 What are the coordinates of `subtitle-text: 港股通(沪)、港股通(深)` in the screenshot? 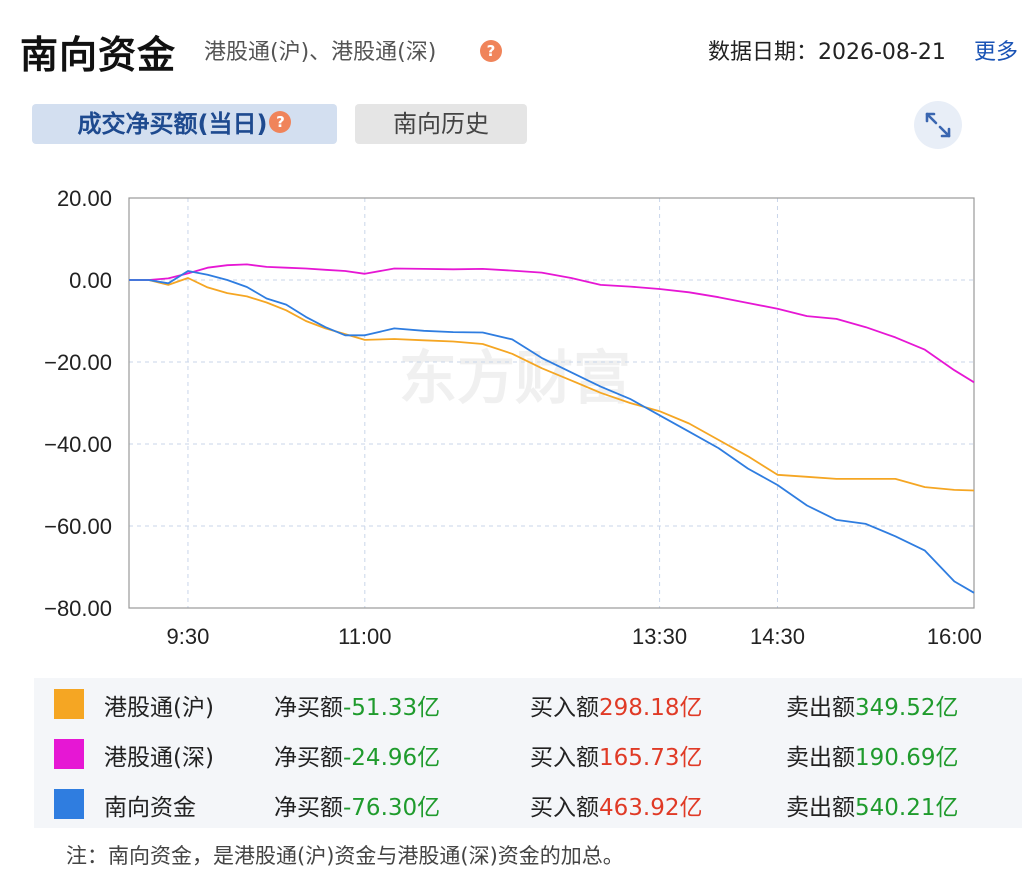 It's located at (320, 52).